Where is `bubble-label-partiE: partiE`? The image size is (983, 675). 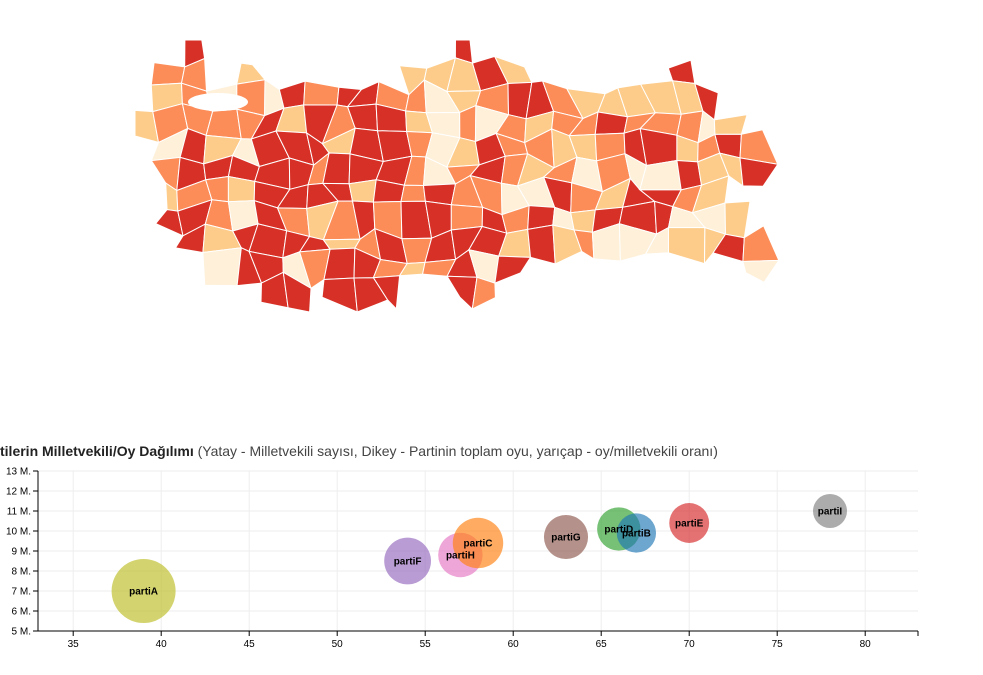
bubble-label-partiE: partiE is located at coordinates (689, 524).